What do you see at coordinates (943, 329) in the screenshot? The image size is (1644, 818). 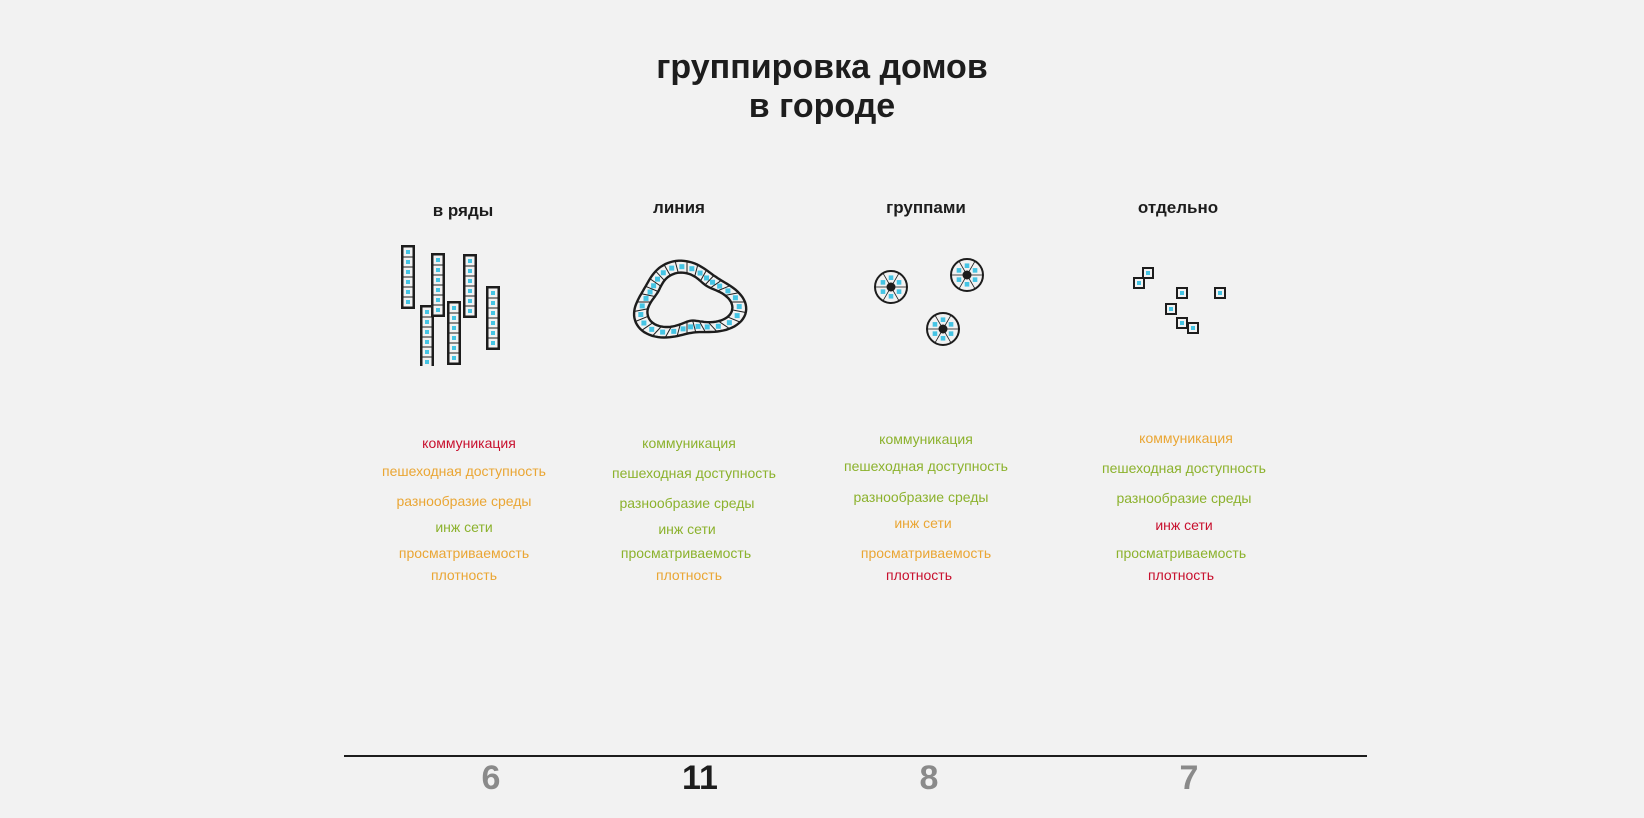 I see `cluster-center` at bounding box center [943, 329].